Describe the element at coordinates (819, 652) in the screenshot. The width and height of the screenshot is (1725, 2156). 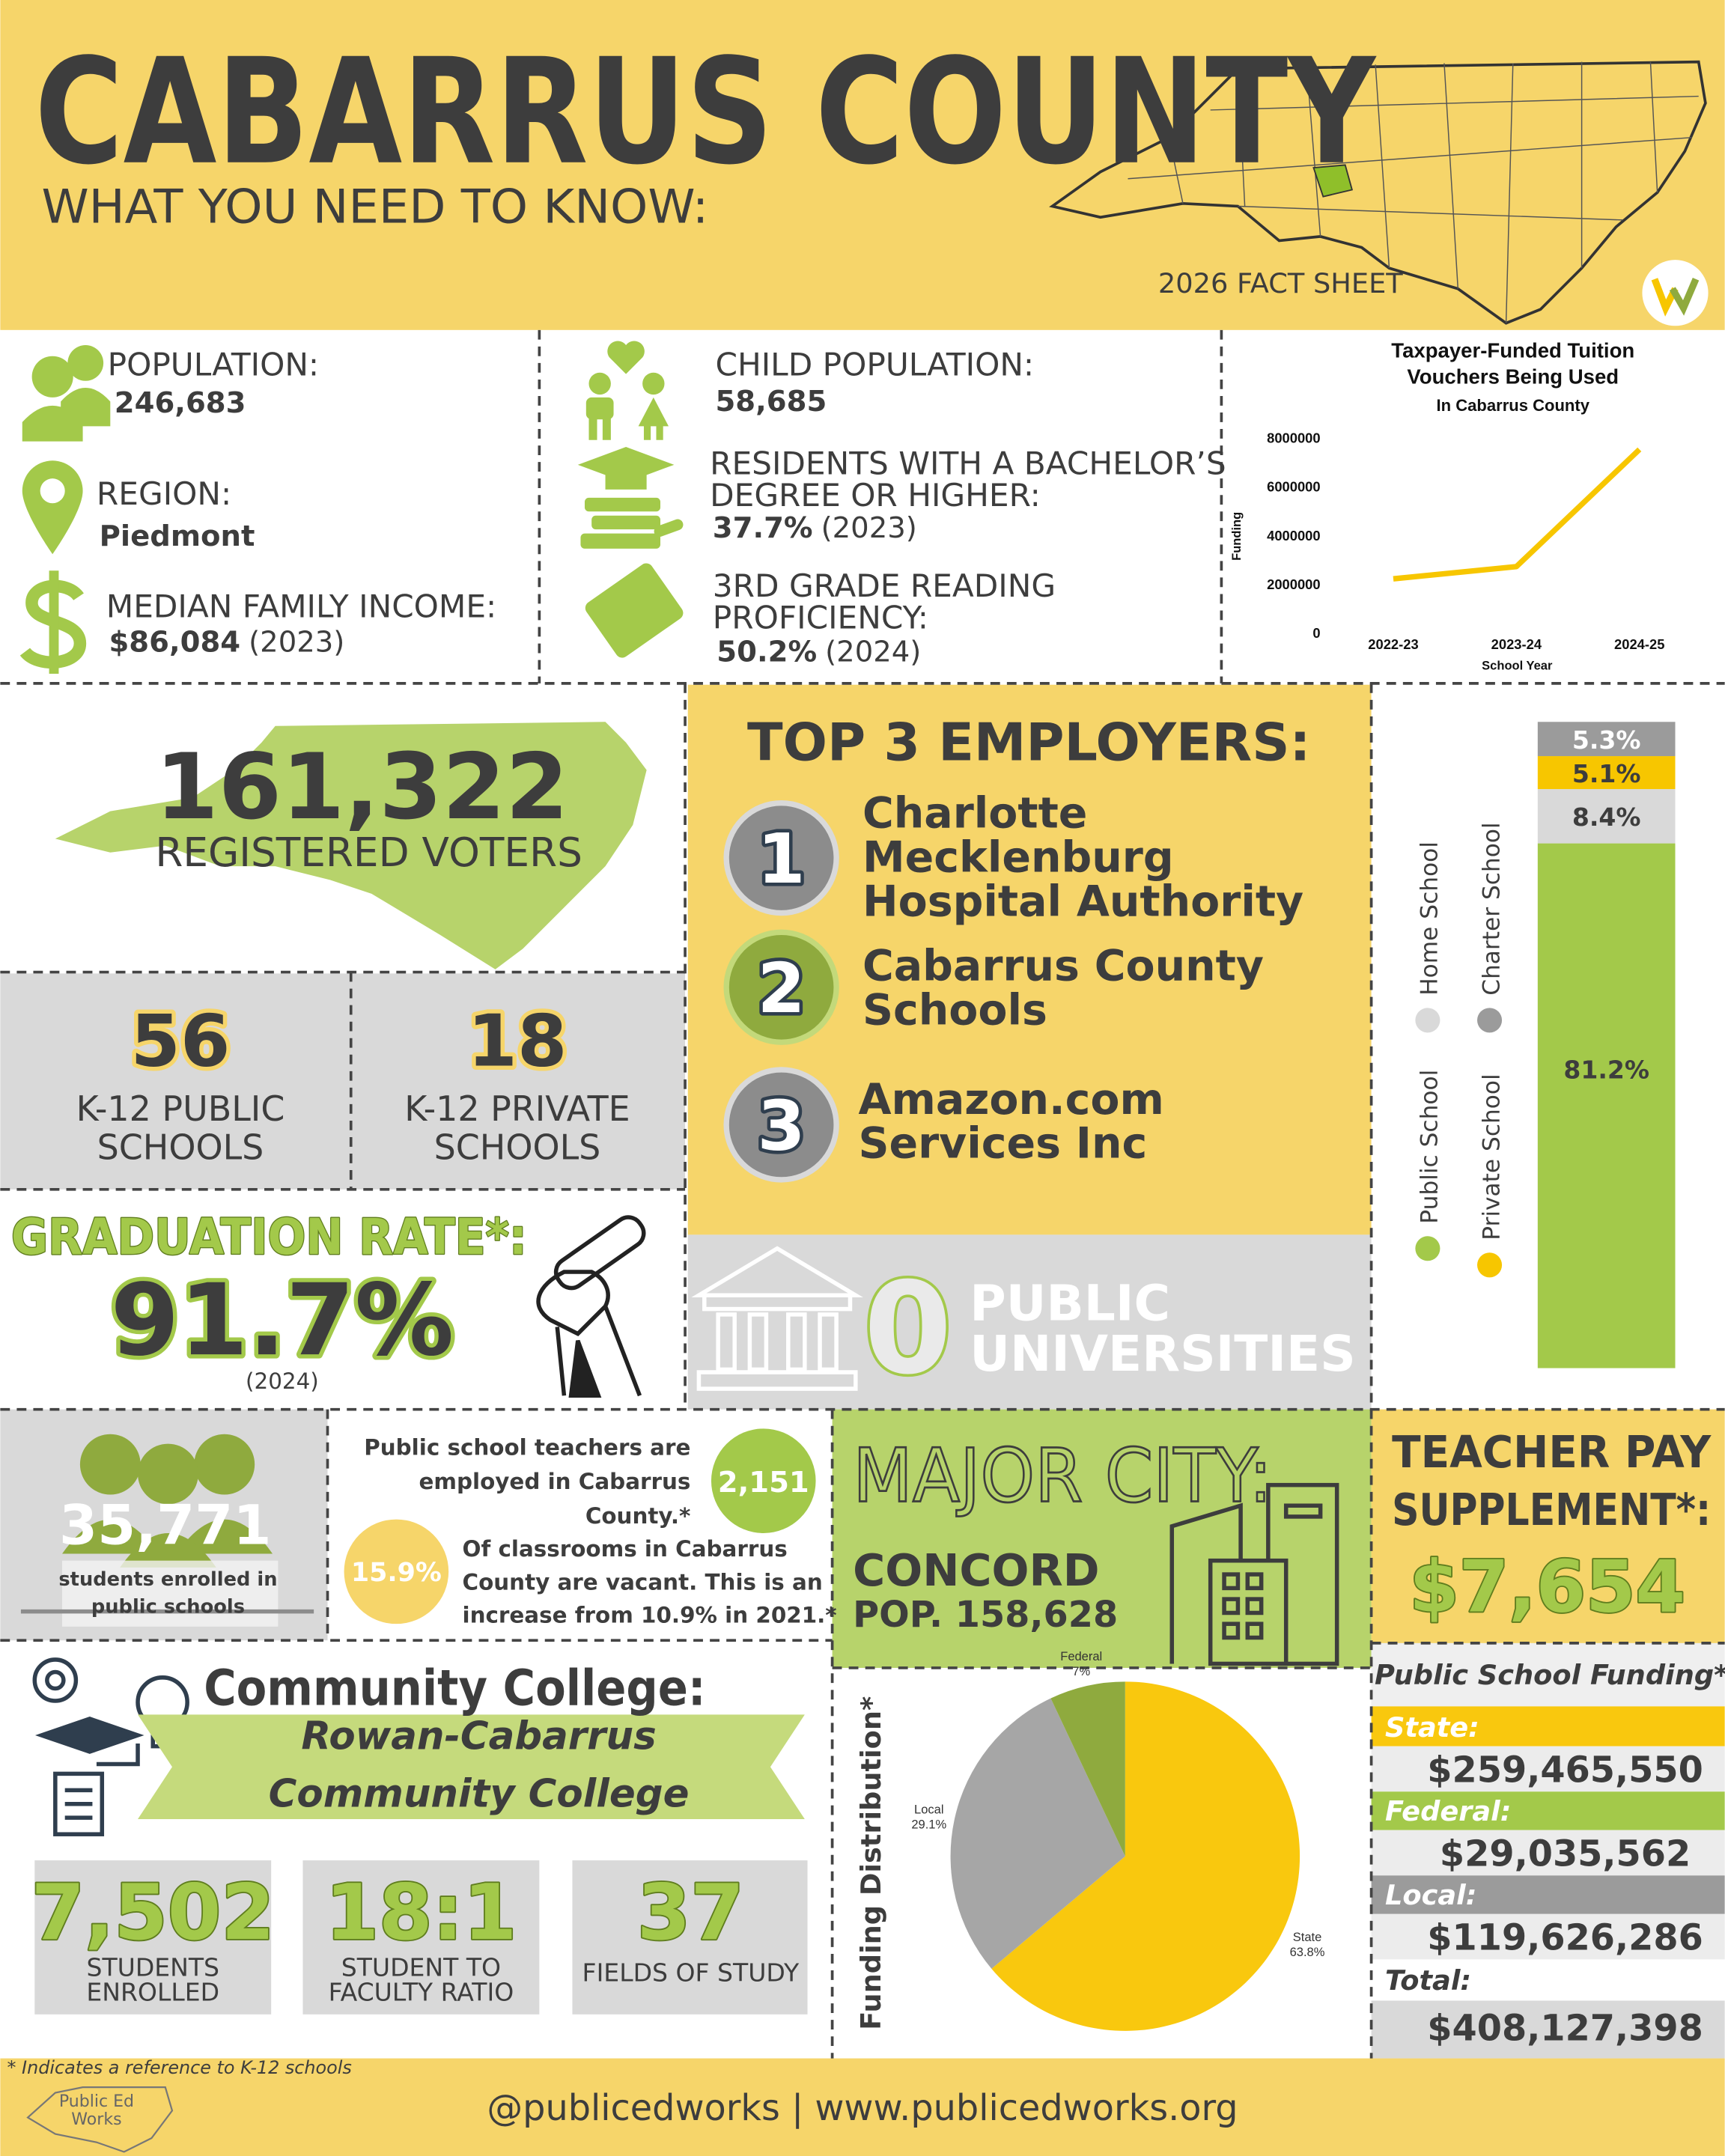
I see `fact-value: 50.2% (2024)` at that location.